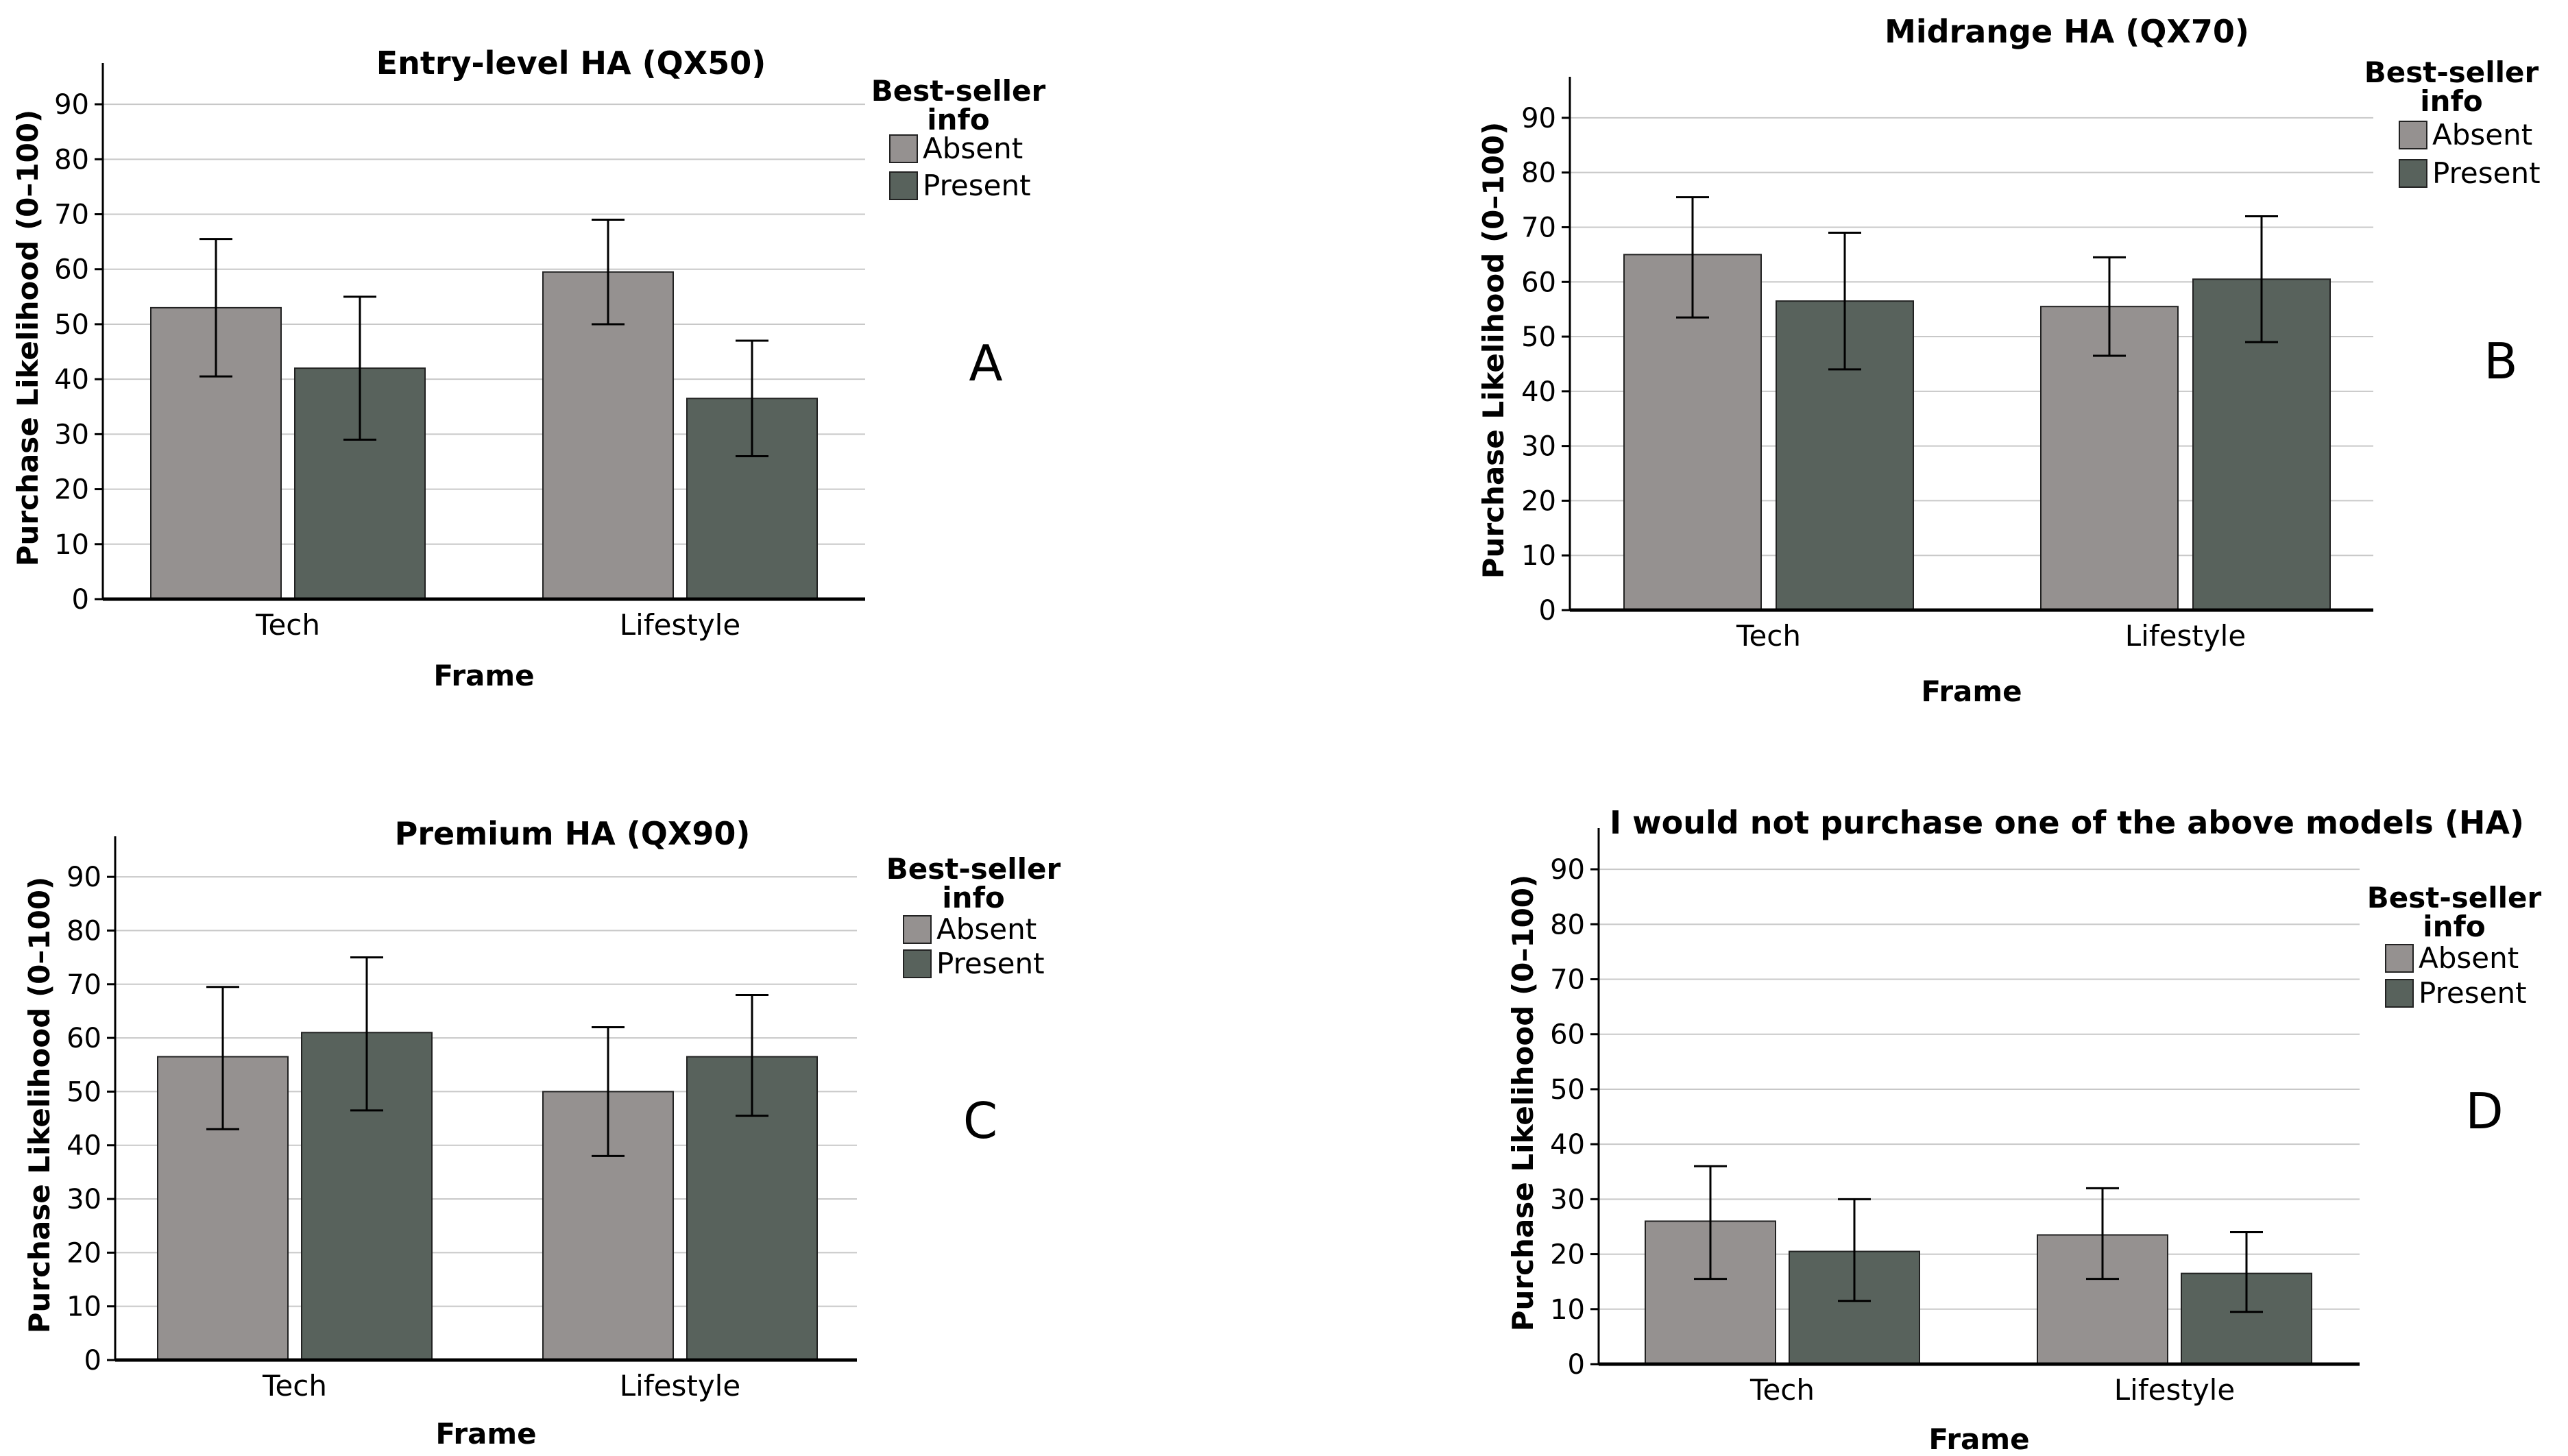 Image resolution: width=2568 pixels, height=1456 pixels. What do you see at coordinates (2484, 1111) in the screenshot?
I see `panel-letter: D` at bounding box center [2484, 1111].